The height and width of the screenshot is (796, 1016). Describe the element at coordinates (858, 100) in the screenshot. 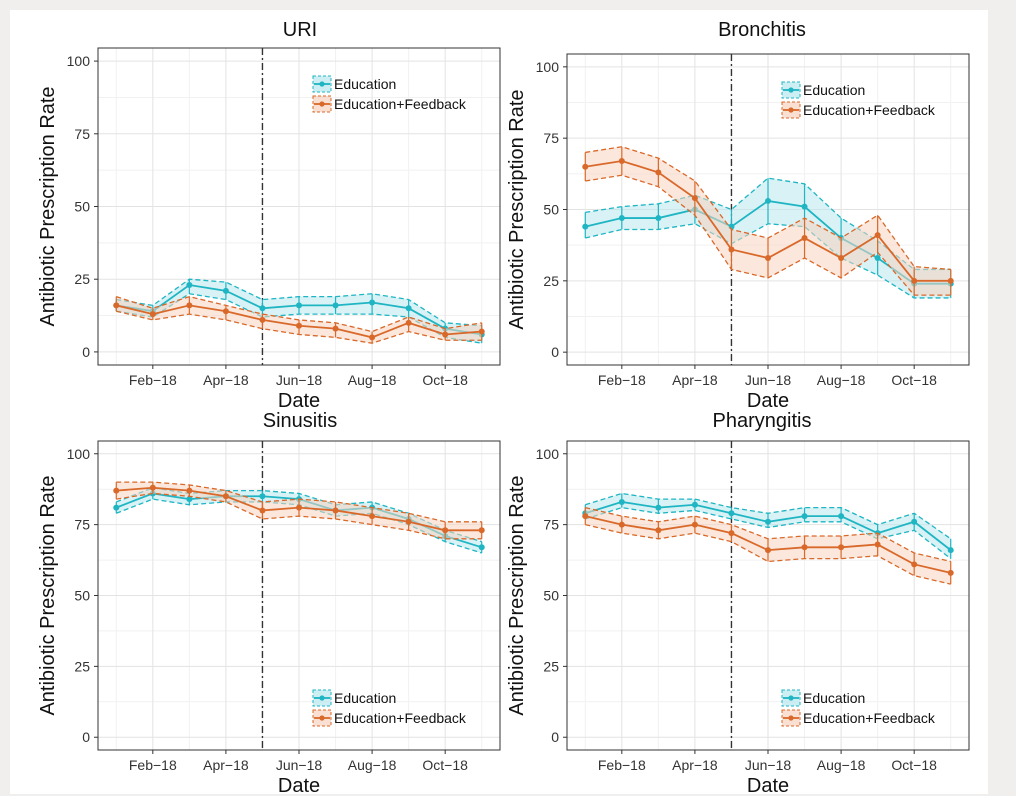

I see `legend: Education Education+Feedback` at that location.